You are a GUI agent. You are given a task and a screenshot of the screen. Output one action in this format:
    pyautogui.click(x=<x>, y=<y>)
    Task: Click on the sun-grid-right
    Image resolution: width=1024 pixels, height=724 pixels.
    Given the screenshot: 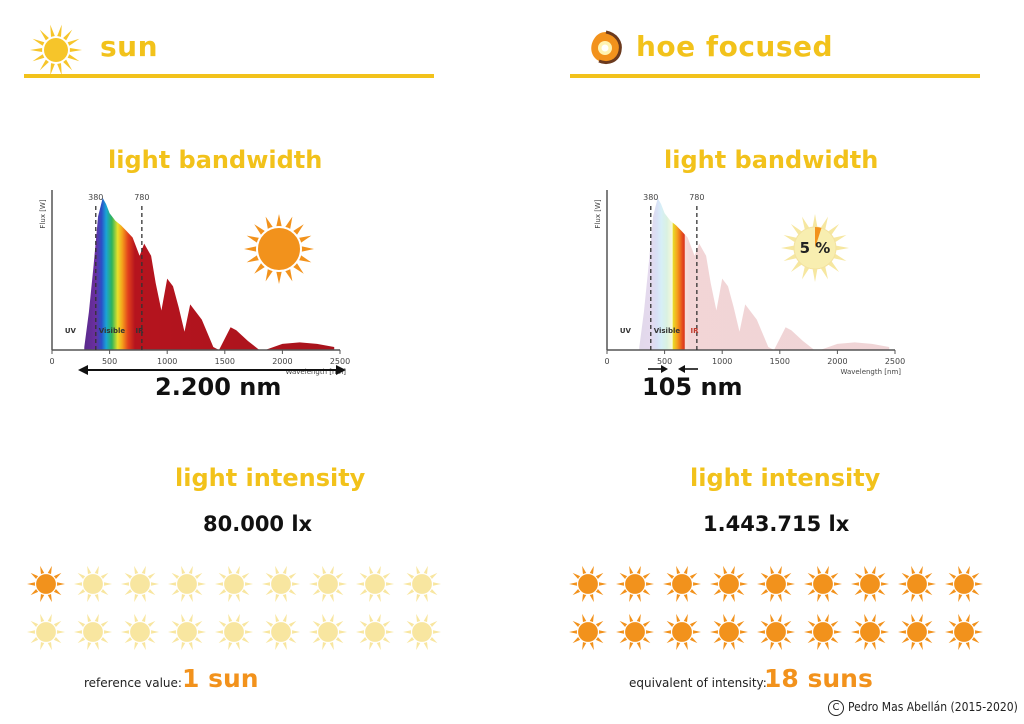 What is the action you would take?
    pyautogui.click(x=776, y=608)
    